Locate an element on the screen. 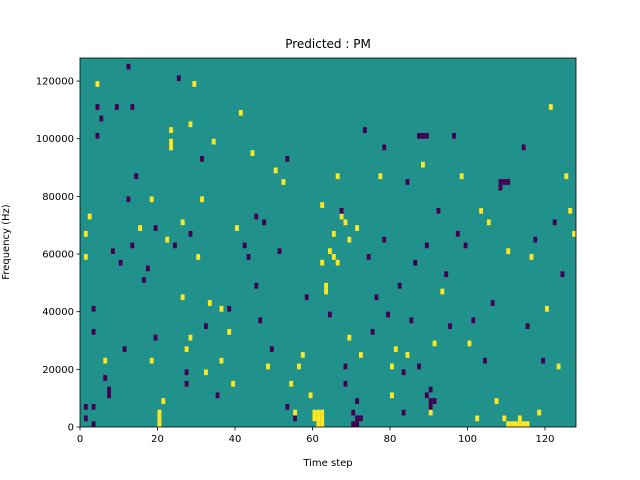 The image size is (640, 480). x-tick-label: 80 is located at coordinates (390, 439).